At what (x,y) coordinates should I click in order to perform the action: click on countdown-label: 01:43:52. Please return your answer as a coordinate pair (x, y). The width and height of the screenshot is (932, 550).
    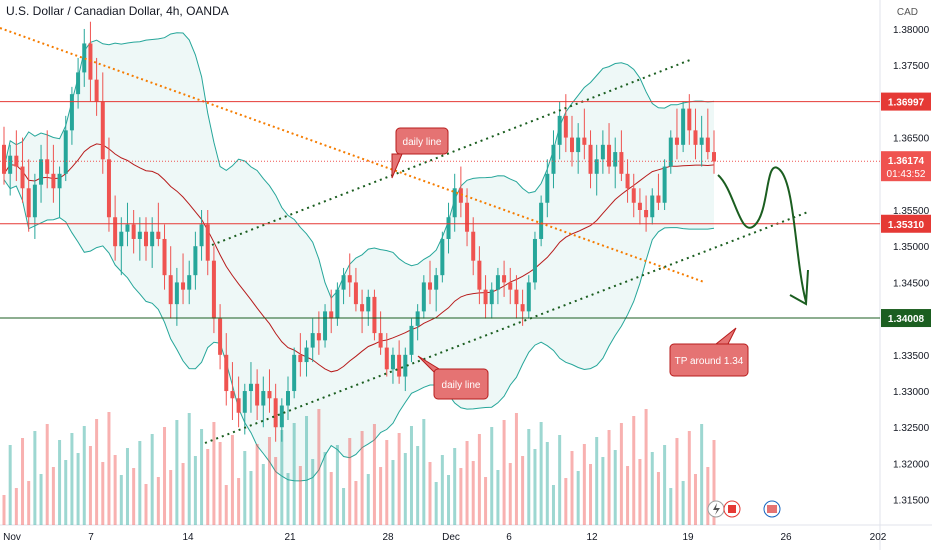
    Looking at the image, I should click on (906, 174).